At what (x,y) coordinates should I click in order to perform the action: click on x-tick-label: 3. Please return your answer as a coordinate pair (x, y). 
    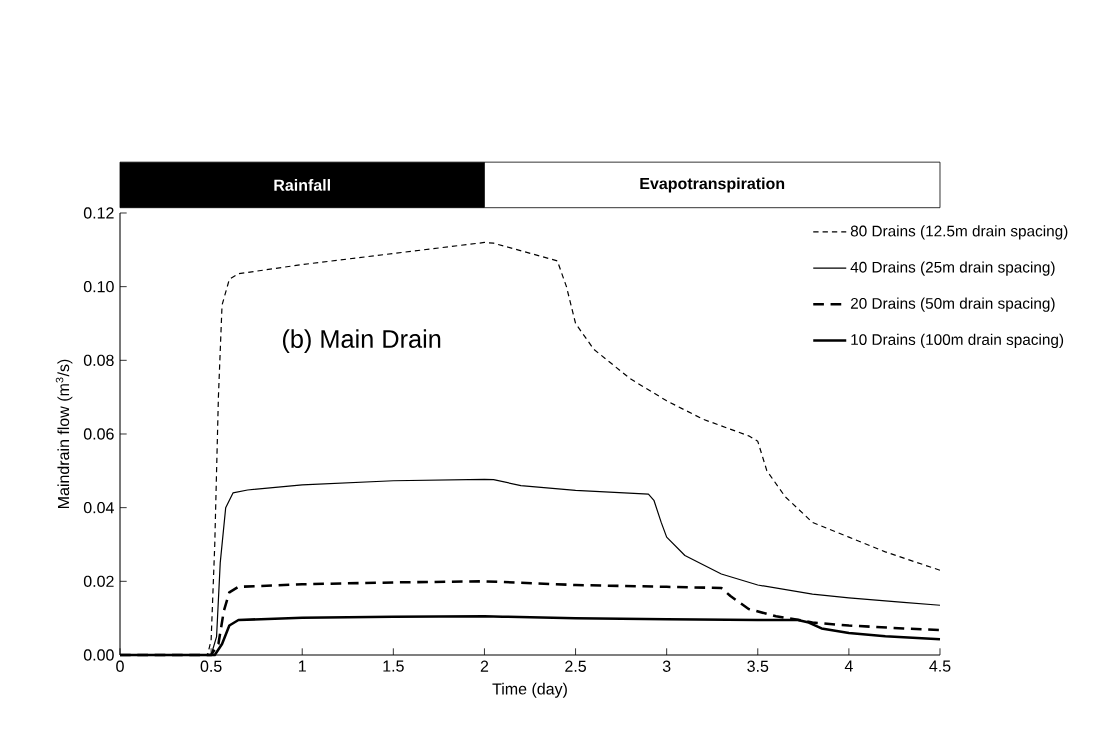
    Looking at the image, I should click on (666, 666).